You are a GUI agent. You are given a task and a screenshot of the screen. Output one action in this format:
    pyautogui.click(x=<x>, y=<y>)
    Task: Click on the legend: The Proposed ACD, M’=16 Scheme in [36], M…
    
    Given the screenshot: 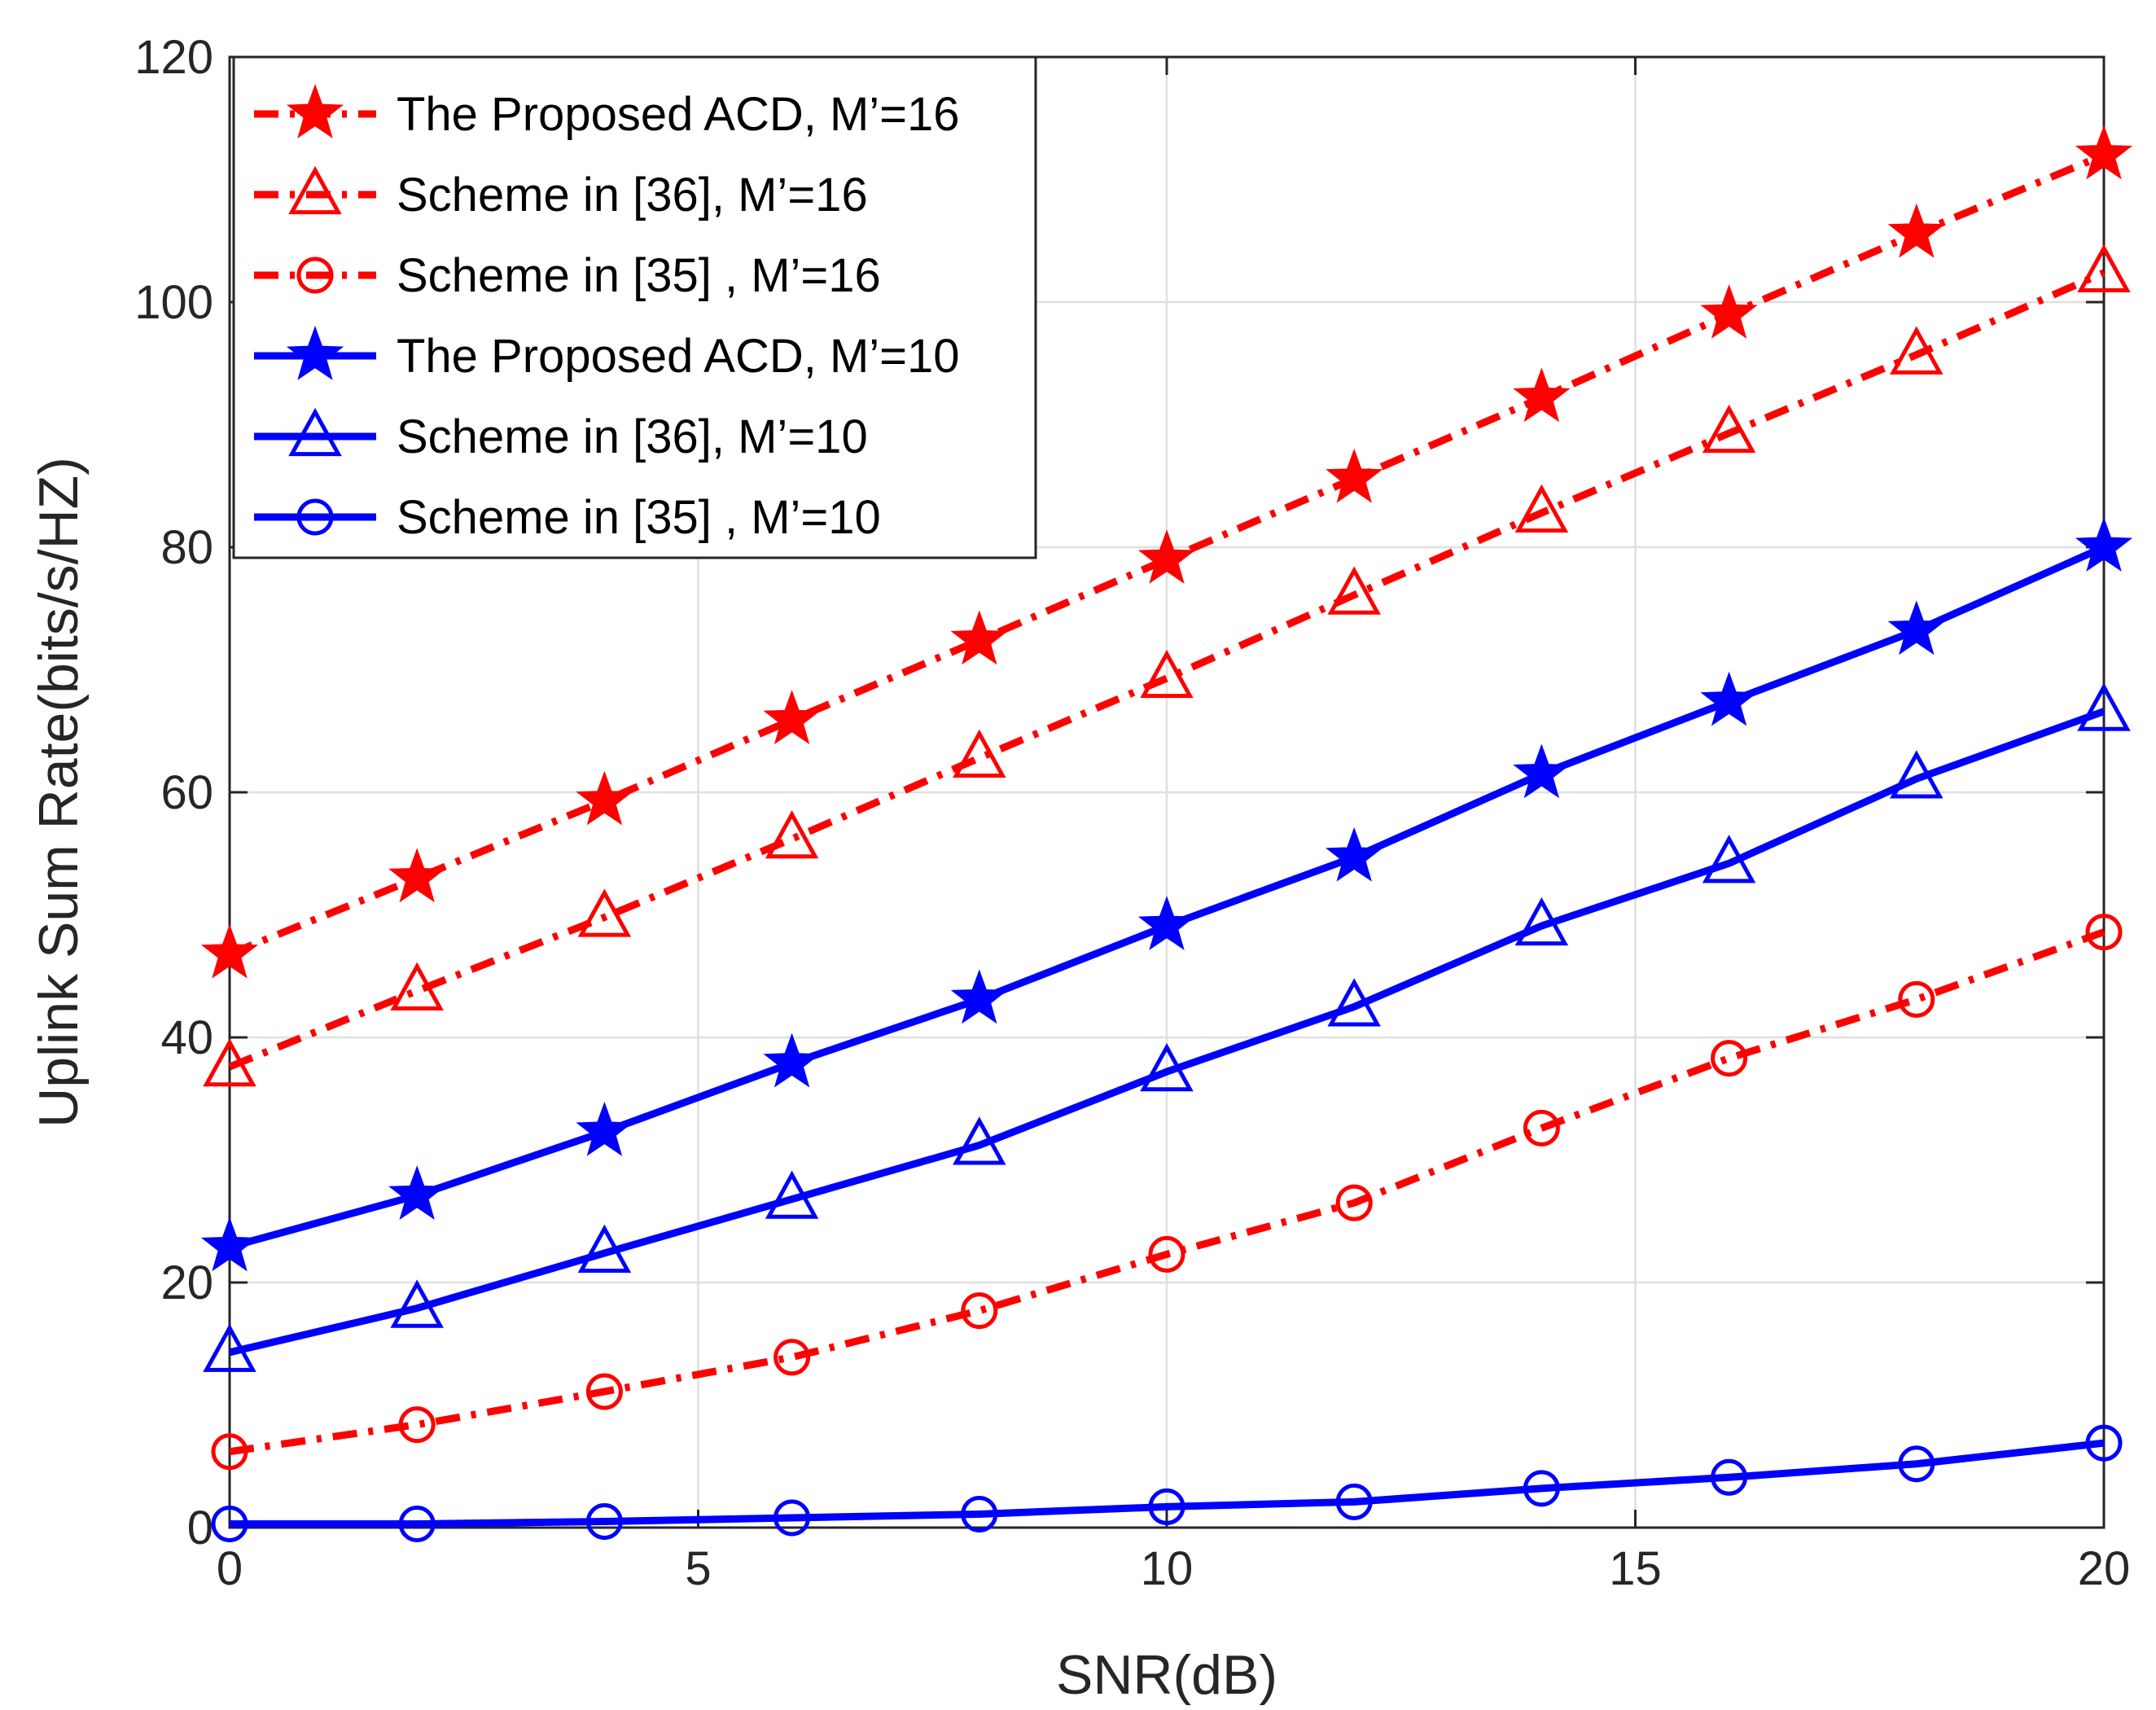 What is the action you would take?
    pyautogui.click(x=635, y=307)
    